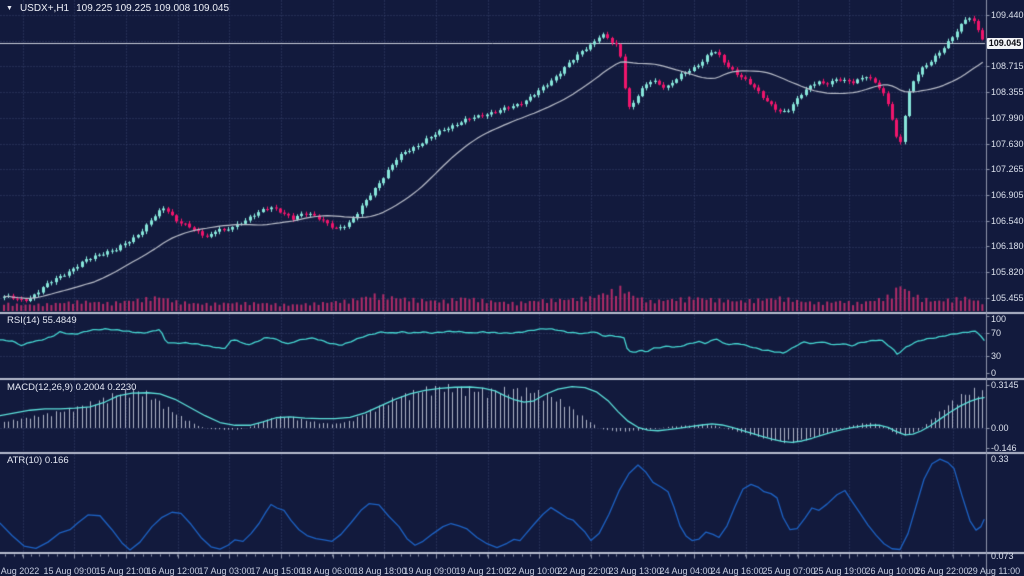  Describe the element at coordinates (277, 571) in the screenshot. I see `time-axis-label: 17 Aug 15:00` at that location.